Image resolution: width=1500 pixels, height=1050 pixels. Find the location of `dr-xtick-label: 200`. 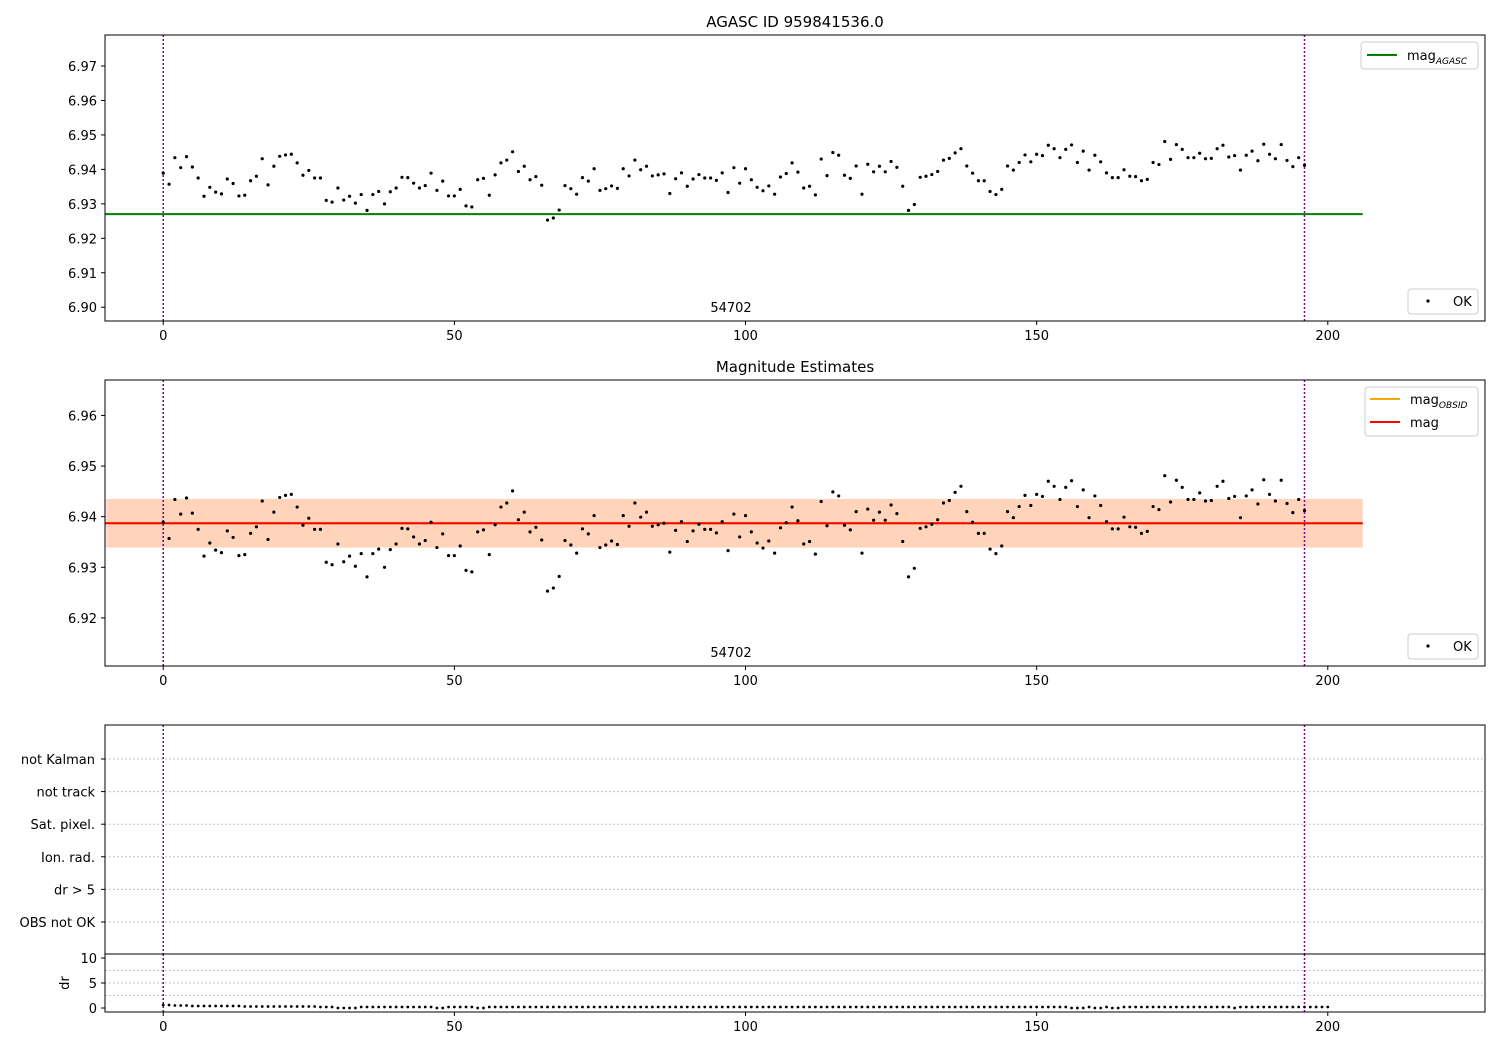

dr-xtick-label: 200 is located at coordinates (1327, 1027).